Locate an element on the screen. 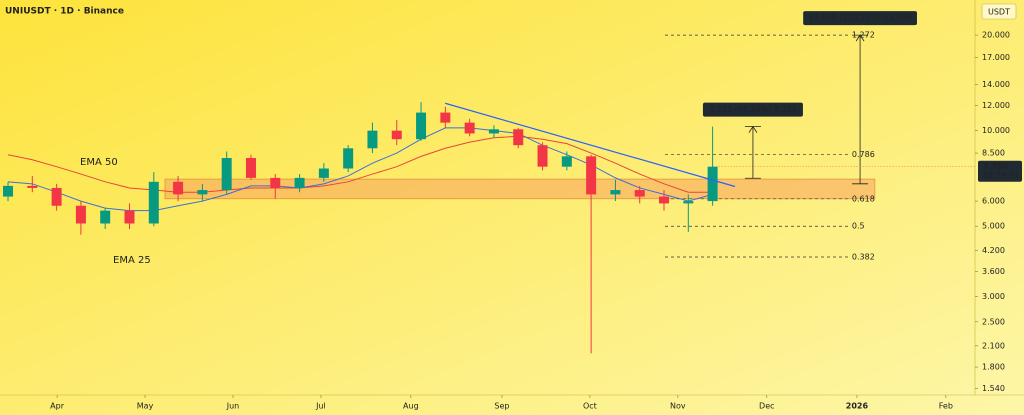  fib-label: 0.382 is located at coordinates (863, 256).